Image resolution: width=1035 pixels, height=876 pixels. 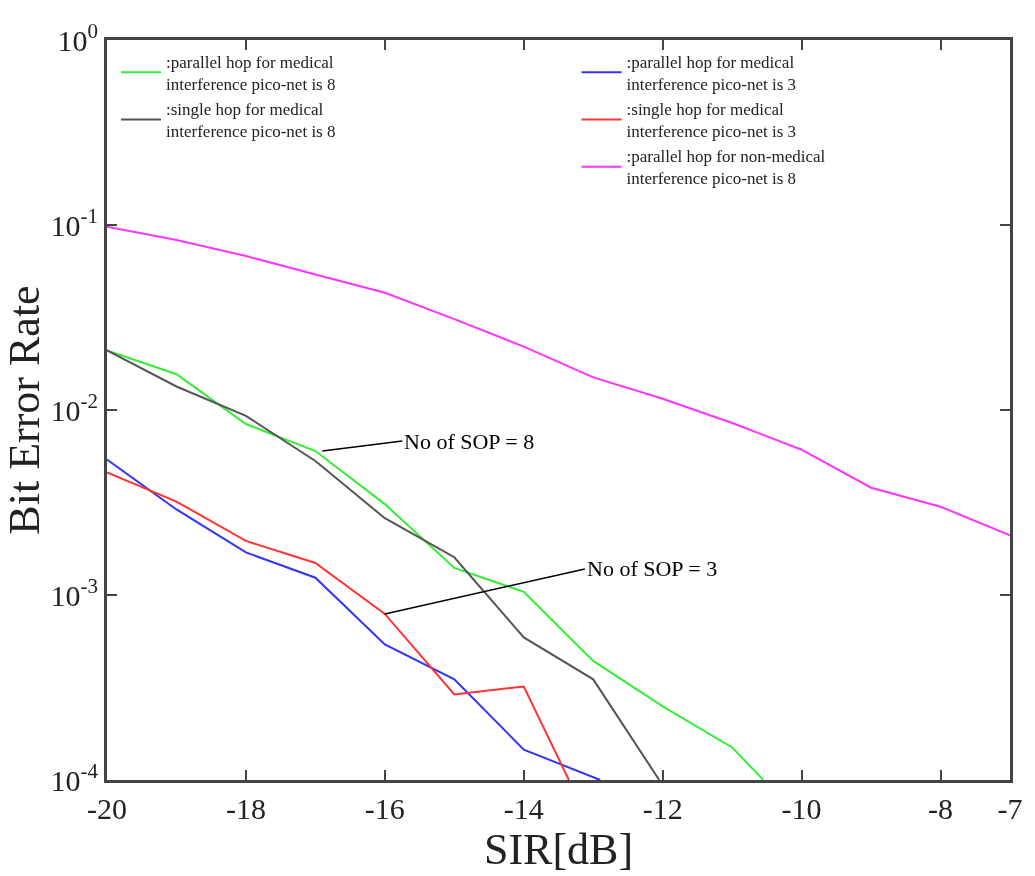 I want to click on x-tick-label: -12, so click(x=662, y=808).